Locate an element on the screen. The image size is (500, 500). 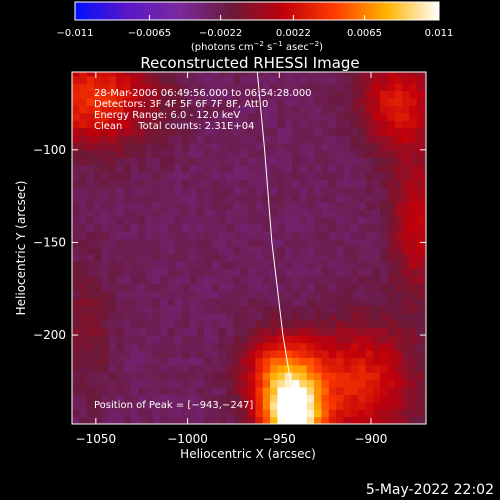
colorbar-tick-label: 0.011 is located at coordinates (439, 33).